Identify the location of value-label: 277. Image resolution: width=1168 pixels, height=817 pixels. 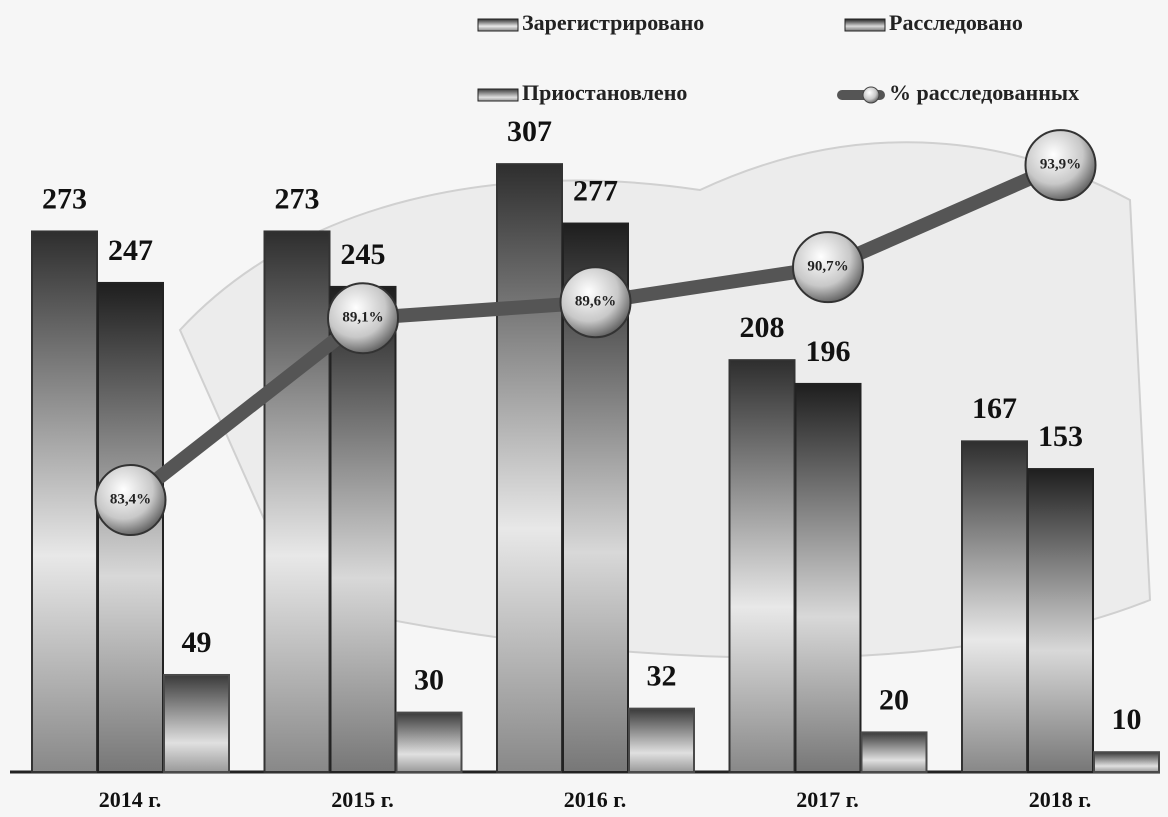
(595, 190).